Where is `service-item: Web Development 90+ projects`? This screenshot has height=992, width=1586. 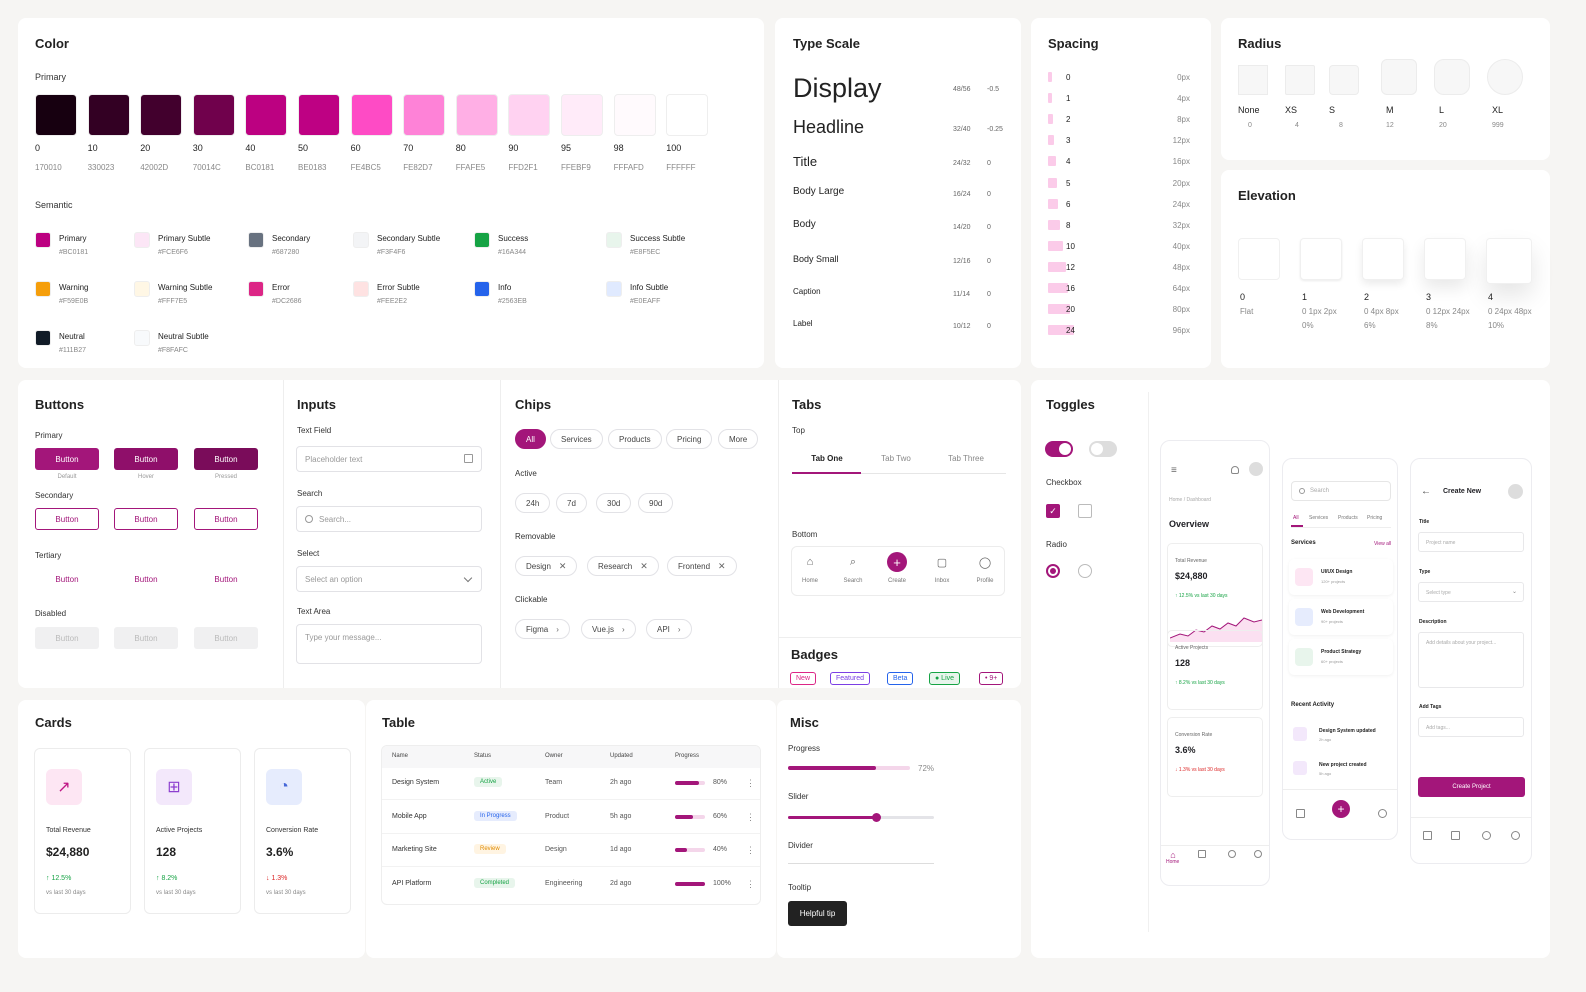 service-item: Web Development 90+ projects is located at coordinates (1341, 617).